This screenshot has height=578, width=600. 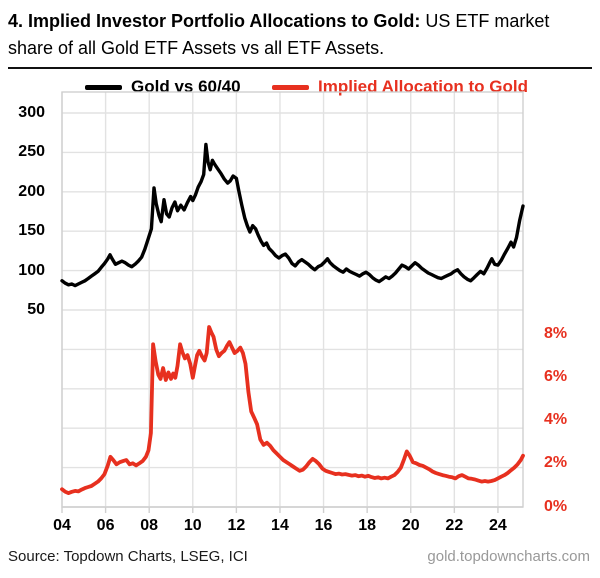 I want to click on x-axis-tick-label: 10, so click(x=192, y=525).